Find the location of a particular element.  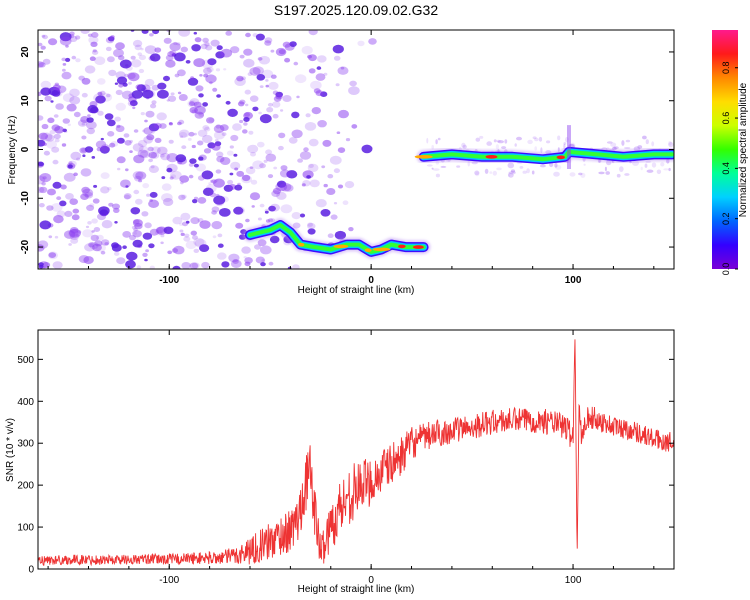

spectrogram-signal-track is located at coordinates (458, 192).